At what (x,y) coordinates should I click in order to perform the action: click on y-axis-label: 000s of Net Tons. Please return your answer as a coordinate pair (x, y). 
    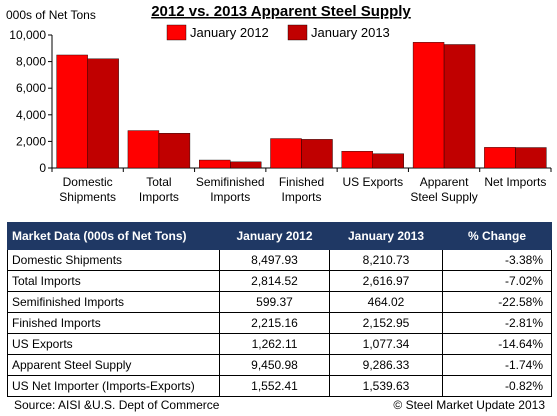
    Looking at the image, I should click on (51, 15).